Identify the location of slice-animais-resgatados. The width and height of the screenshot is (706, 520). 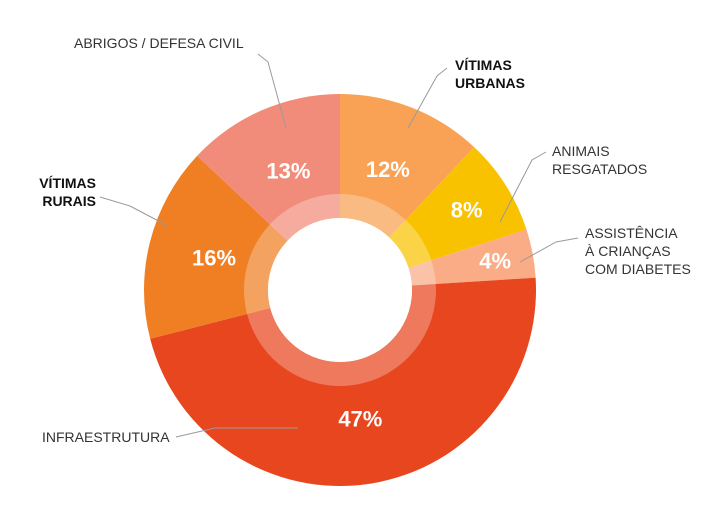
(458, 207).